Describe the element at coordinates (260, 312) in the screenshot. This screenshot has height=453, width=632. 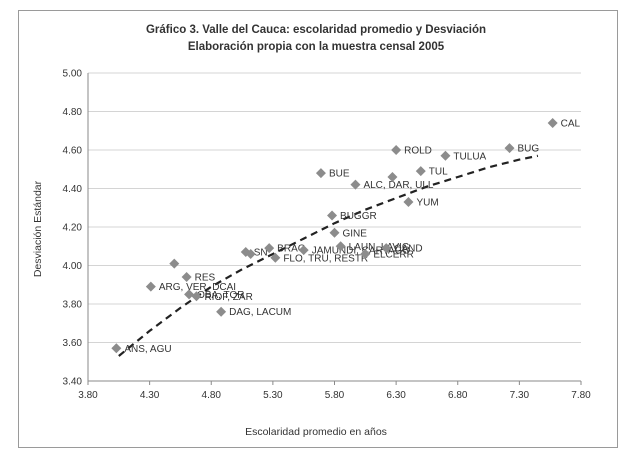
I see `point-label-6: DAG, LACUM` at that location.